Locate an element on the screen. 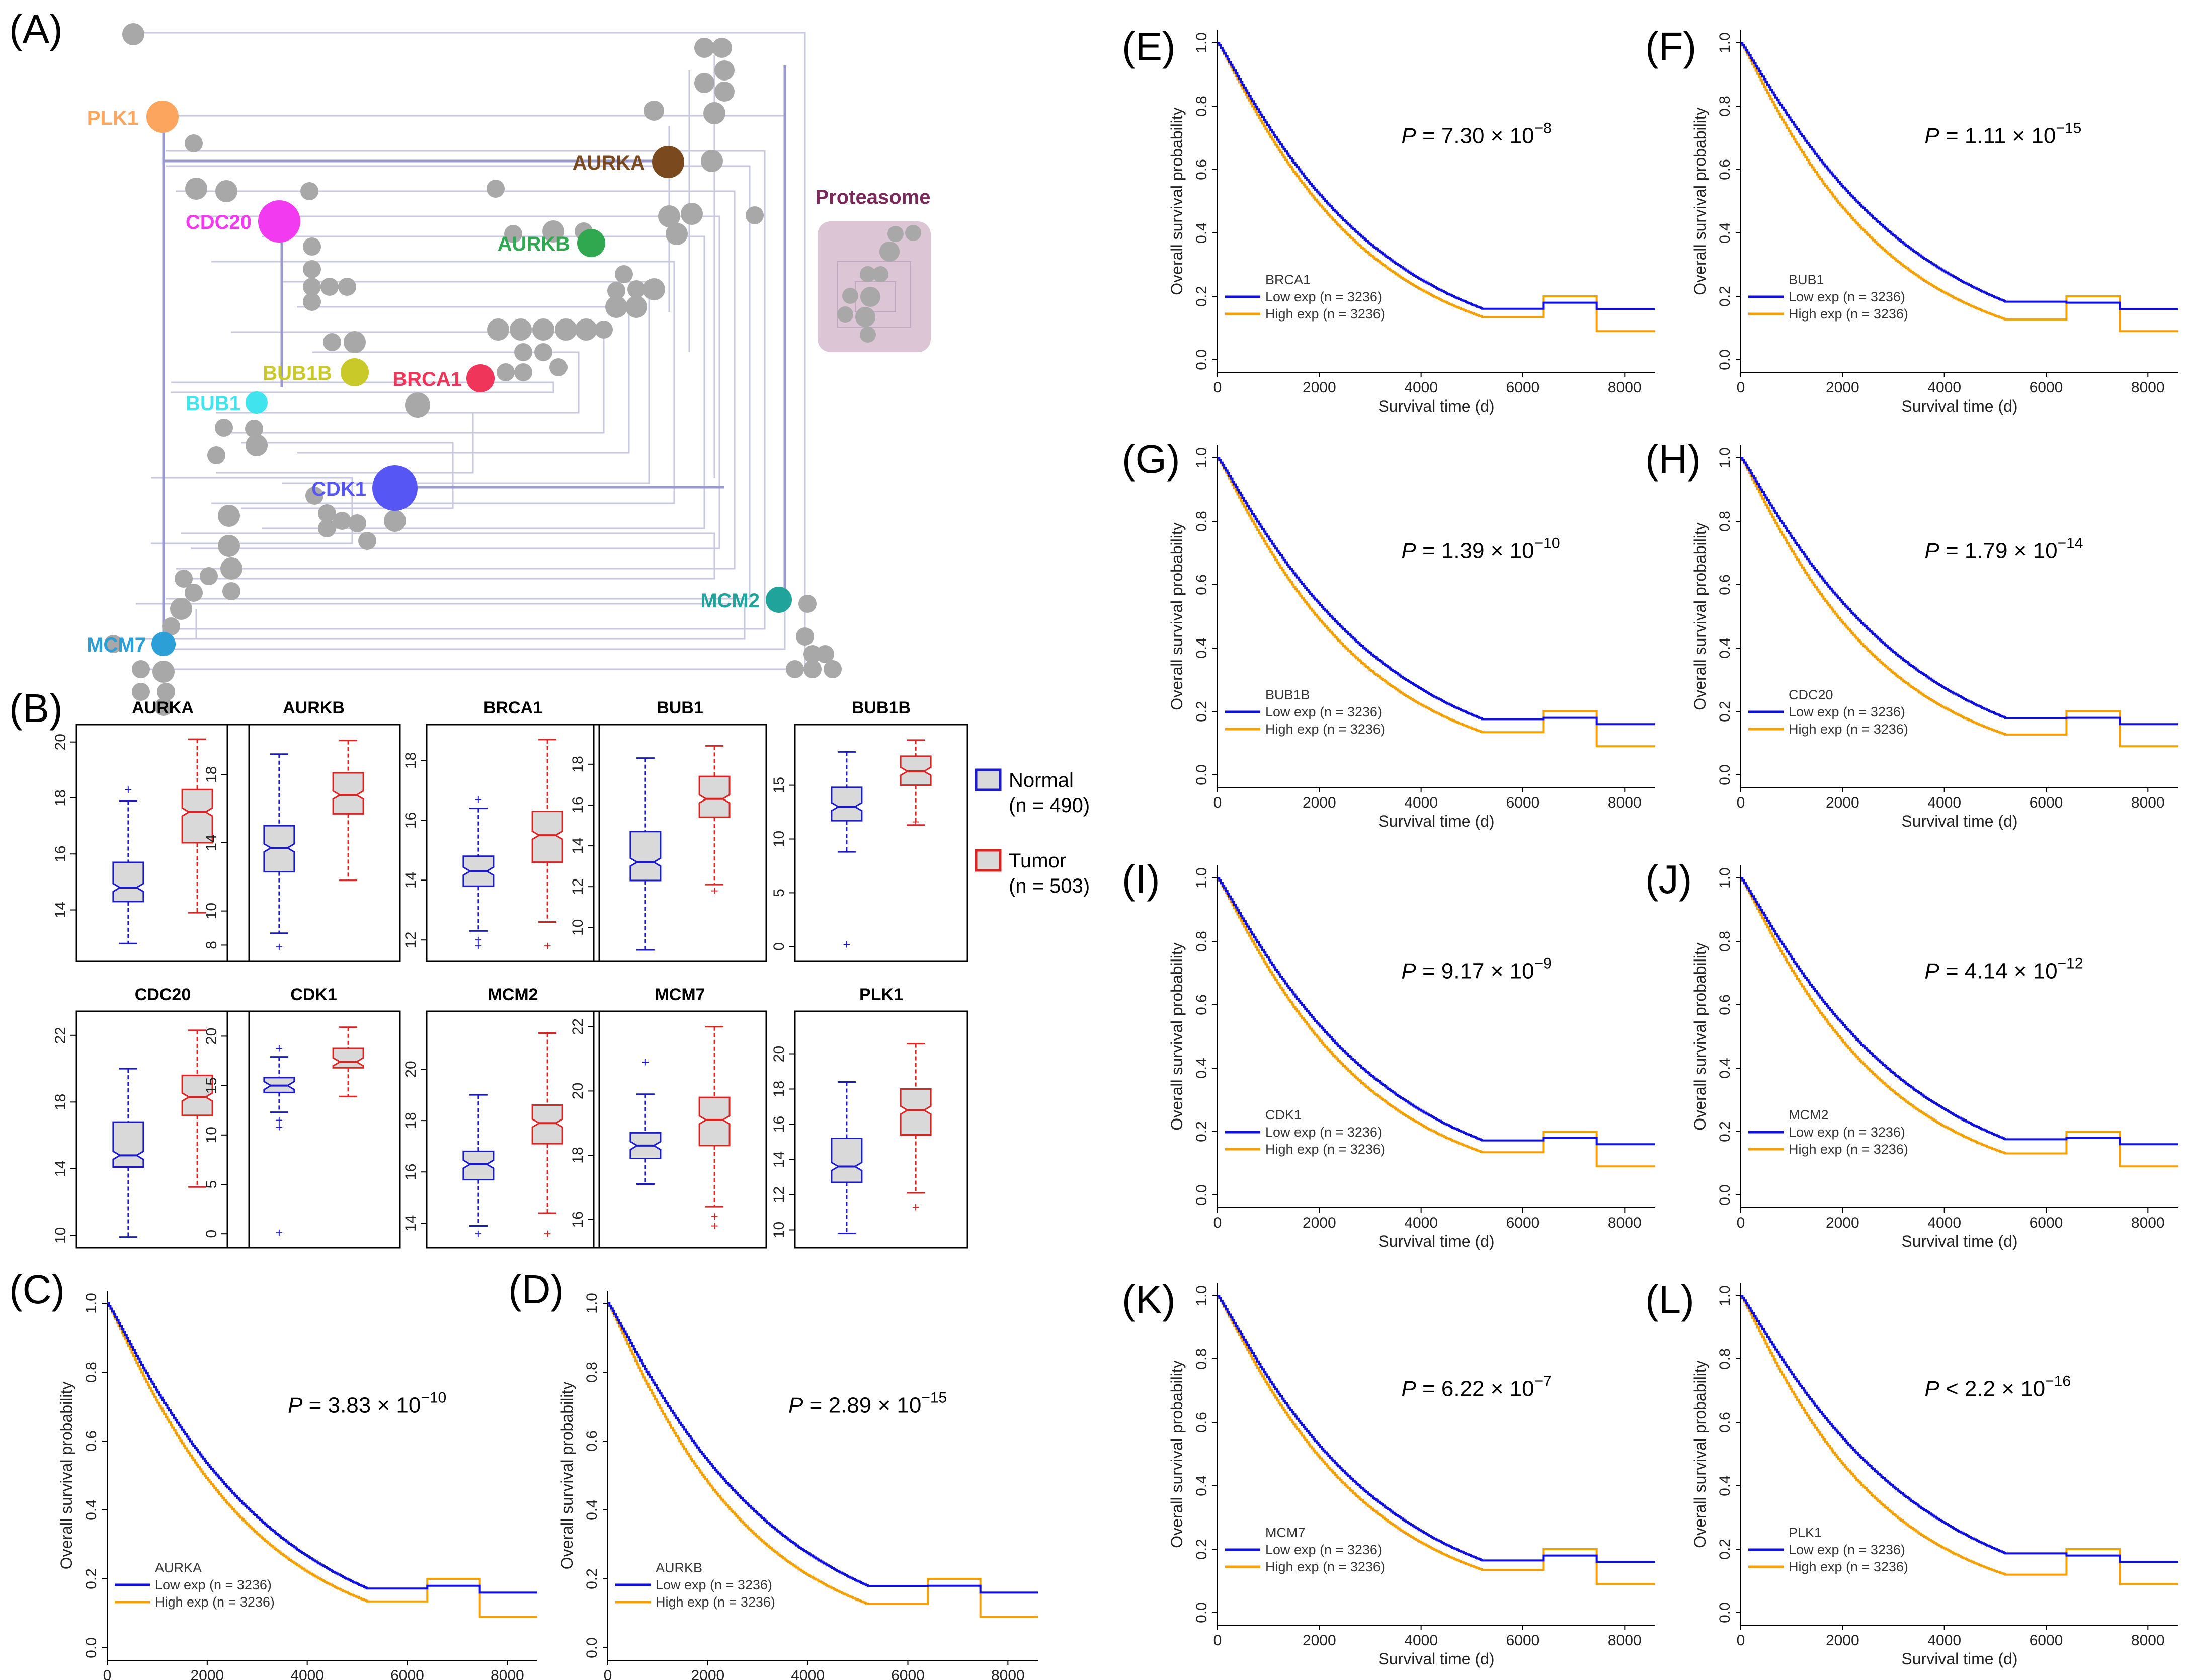 The image size is (2187, 1680). km-legend-gene: CDK1 is located at coordinates (1283, 1115).